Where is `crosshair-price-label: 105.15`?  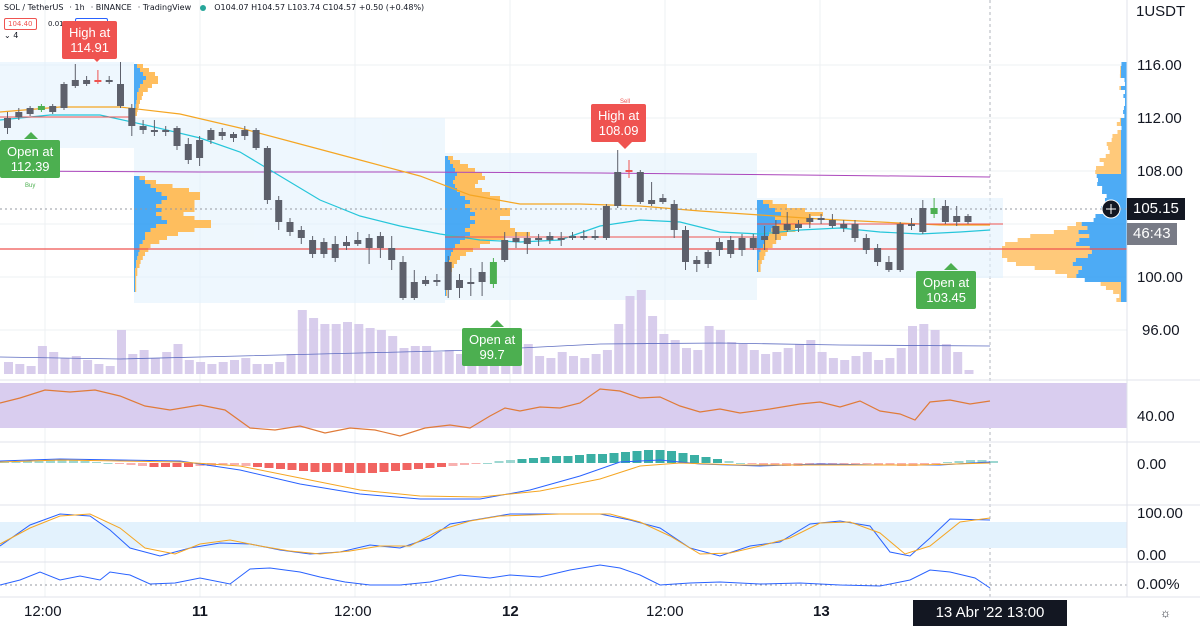 crosshair-price-label: 105.15 is located at coordinates (1156, 209).